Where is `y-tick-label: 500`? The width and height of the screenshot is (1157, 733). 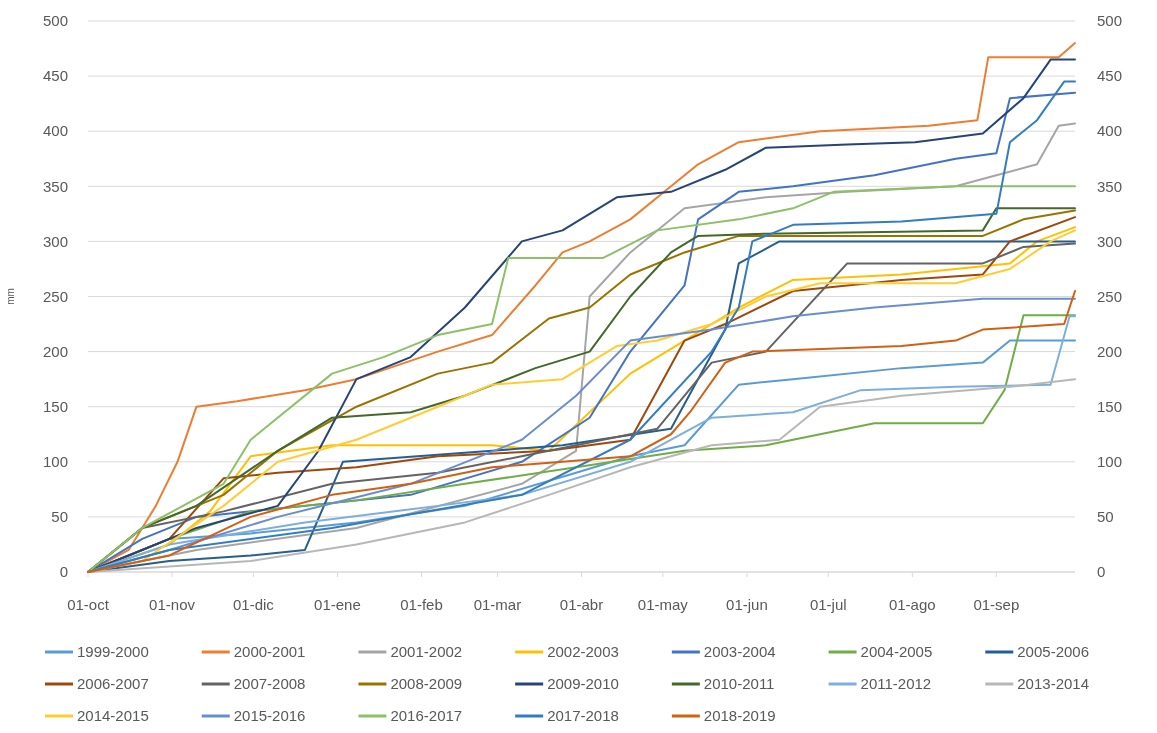
y-tick-label: 500 is located at coordinates (55, 21).